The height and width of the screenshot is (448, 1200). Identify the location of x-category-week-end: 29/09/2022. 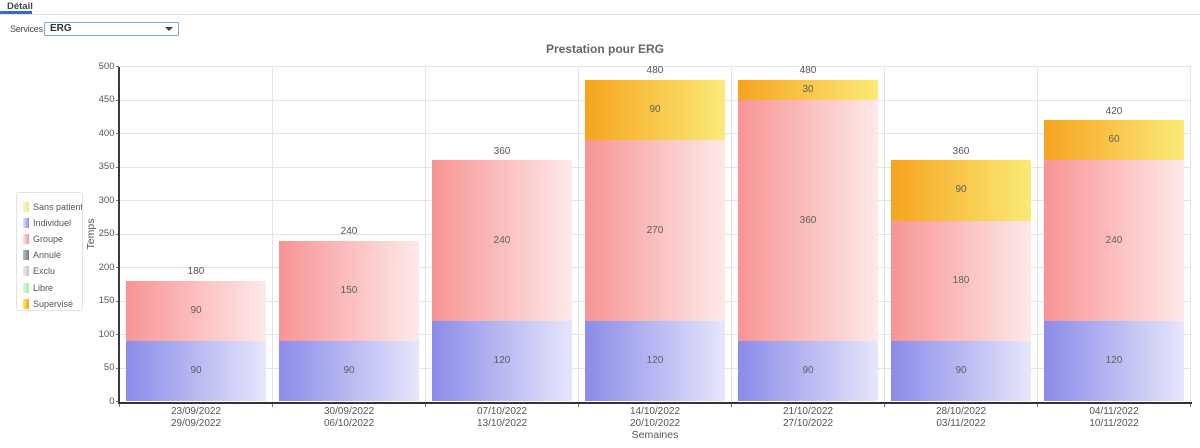
(196, 423).